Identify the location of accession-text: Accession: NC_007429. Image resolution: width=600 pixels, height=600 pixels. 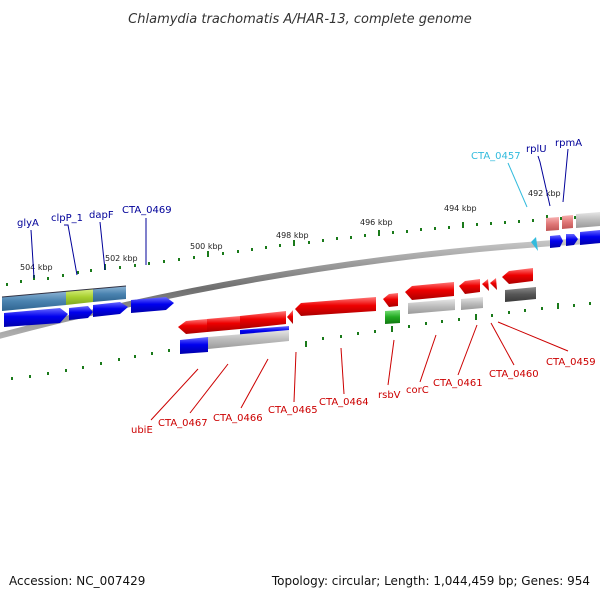
(77, 581).